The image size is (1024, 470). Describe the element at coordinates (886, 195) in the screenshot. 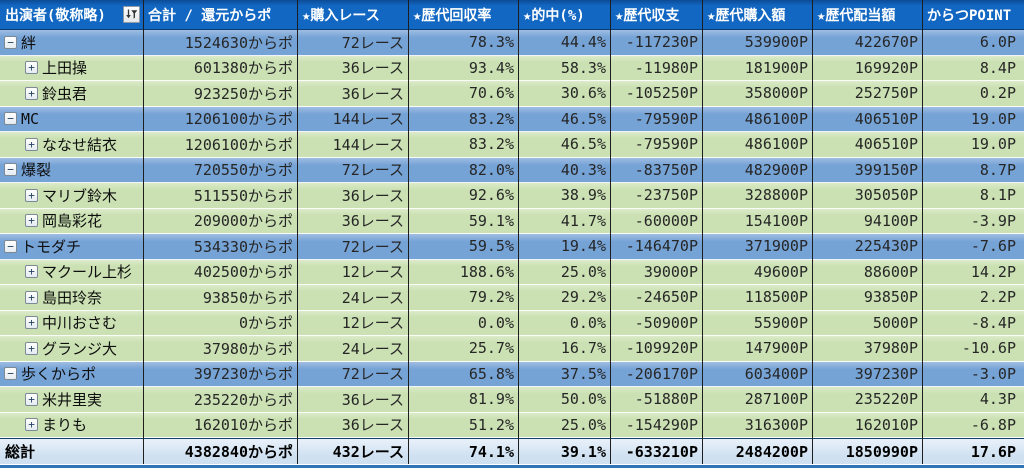

I see `cell-payout: 305050P` at that location.